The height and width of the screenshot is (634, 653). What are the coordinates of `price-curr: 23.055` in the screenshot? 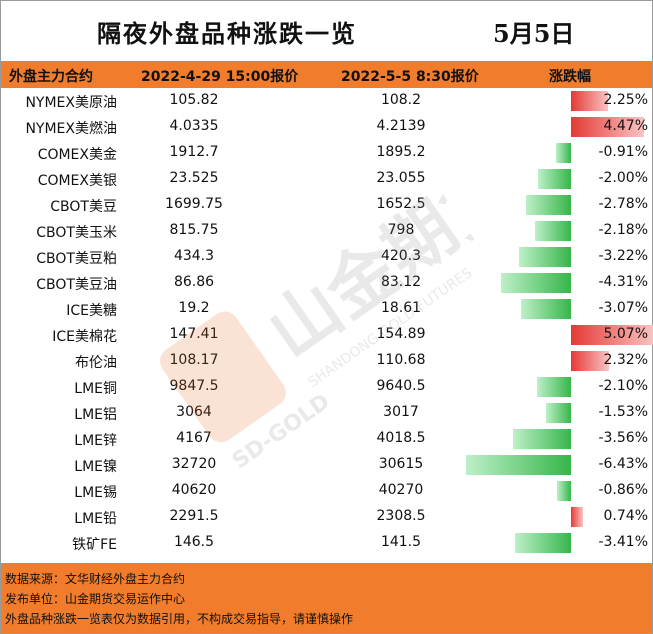 It's located at (401, 178).